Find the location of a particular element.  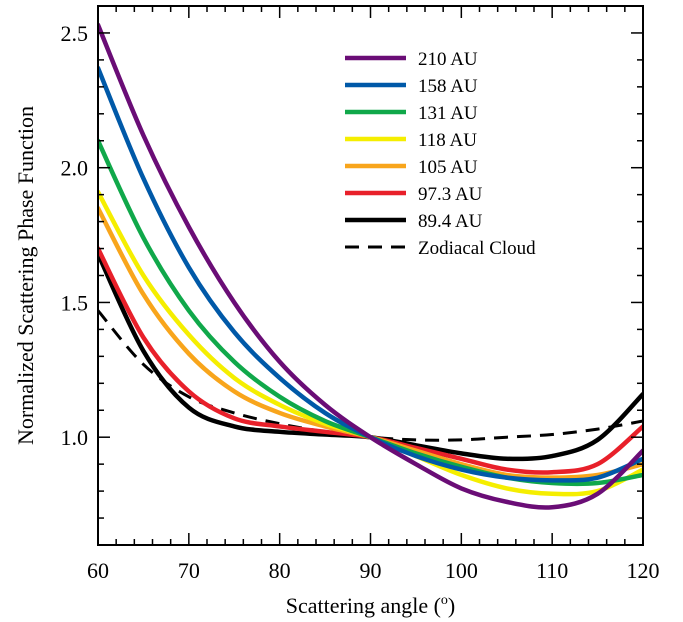

x-tick-label: 60 is located at coordinates (98, 570).